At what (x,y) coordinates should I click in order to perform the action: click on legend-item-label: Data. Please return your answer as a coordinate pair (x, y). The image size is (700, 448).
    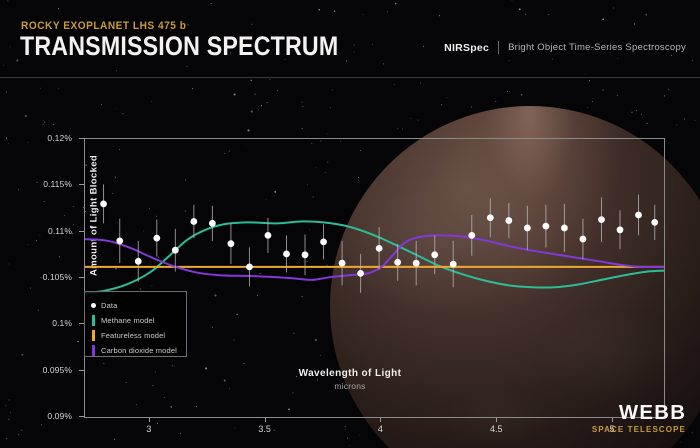
    Looking at the image, I should click on (109, 305).